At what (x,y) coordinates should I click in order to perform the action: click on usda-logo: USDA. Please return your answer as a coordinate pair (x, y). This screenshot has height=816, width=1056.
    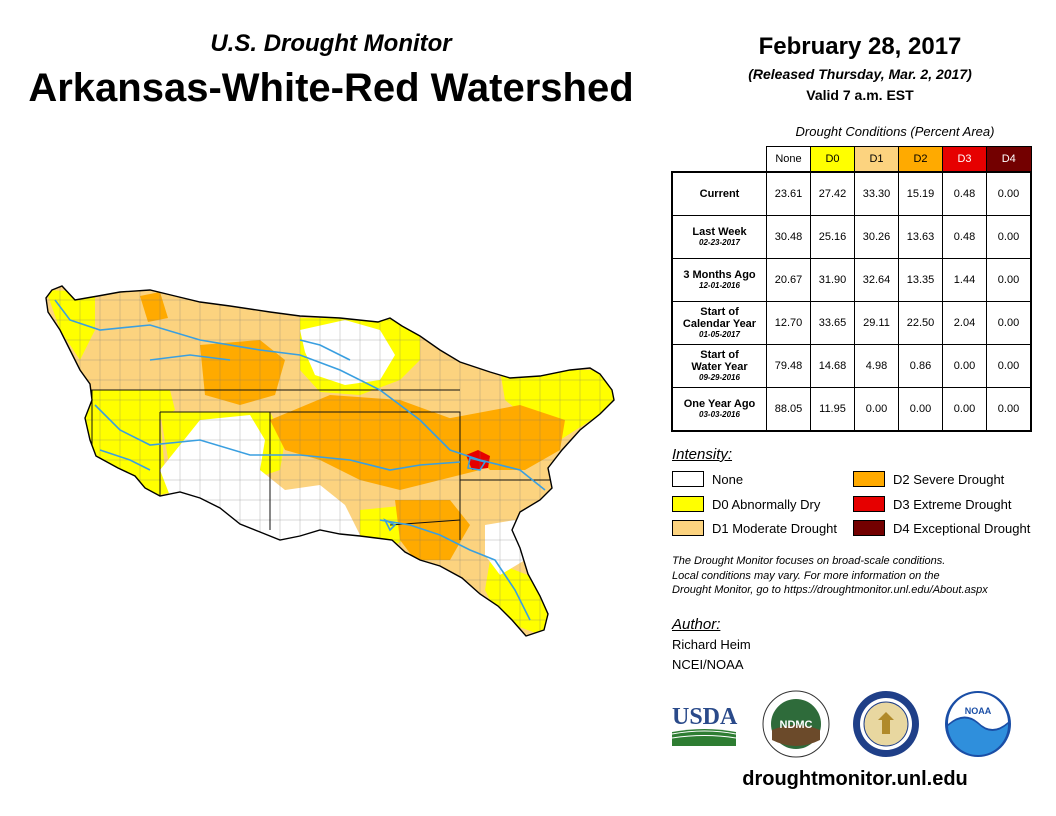
    Looking at the image, I should click on (704, 725).